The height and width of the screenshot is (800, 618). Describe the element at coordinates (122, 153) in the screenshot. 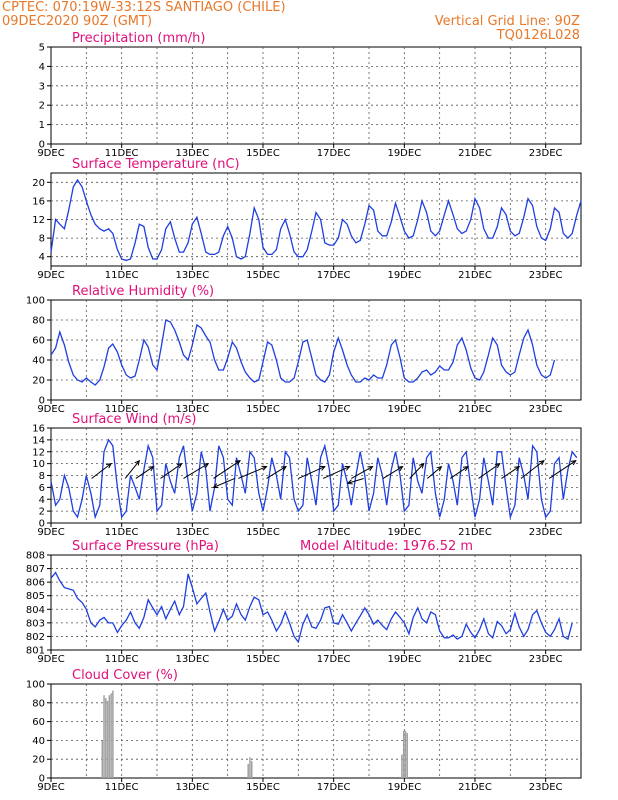

I see `precip-xtick-label: 11DEC` at that location.